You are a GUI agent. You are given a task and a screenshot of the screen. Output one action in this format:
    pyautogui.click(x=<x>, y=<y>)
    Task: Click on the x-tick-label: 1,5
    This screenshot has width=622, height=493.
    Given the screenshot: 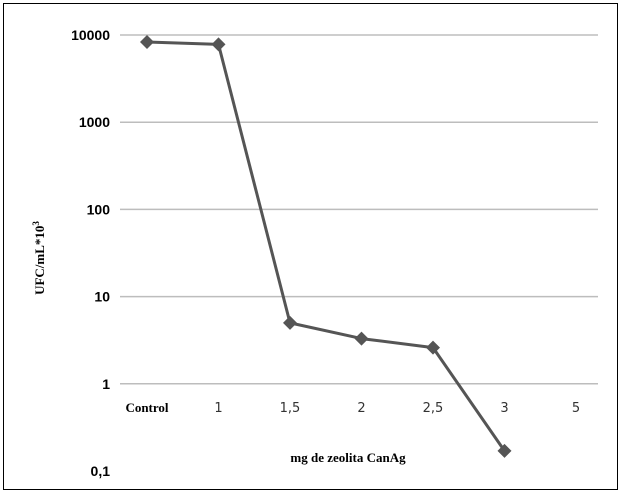 What is the action you would take?
    pyautogui.click(x=290, y=408)
    